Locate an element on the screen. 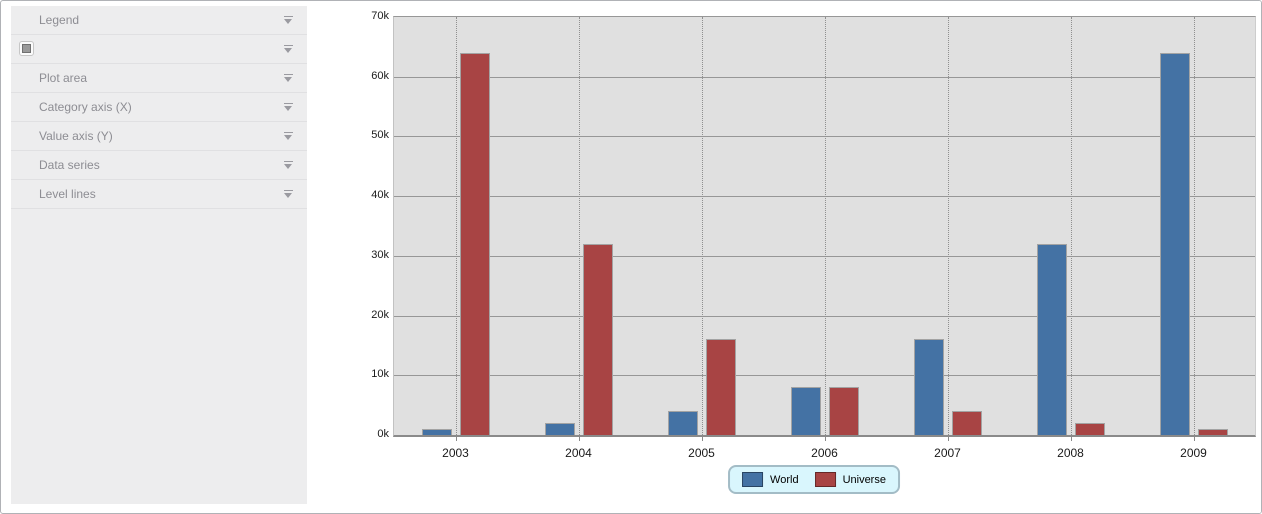 Image resolution: width=1262 pixels, height=514 pixels. bar-universe-2006 is located at coordinates (843, 411).